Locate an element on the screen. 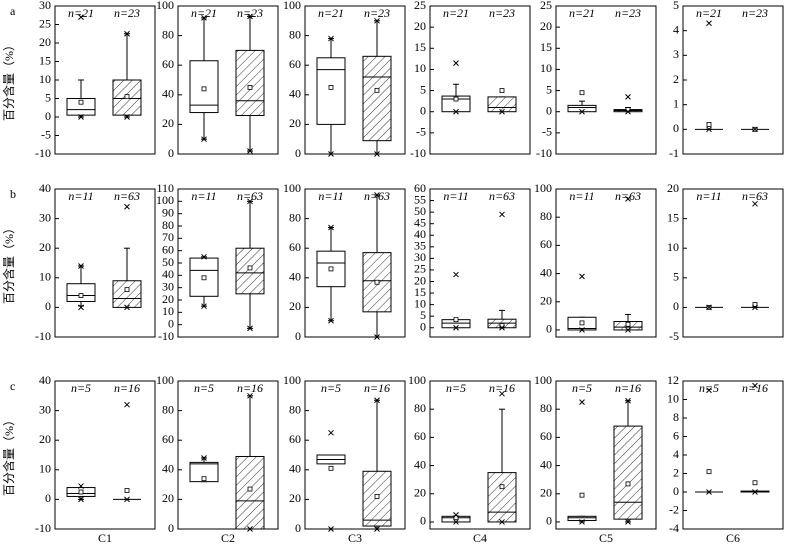 This screenshot has width=800, height=545. y-tick-label: 15 is located at coordinates (420, 47).